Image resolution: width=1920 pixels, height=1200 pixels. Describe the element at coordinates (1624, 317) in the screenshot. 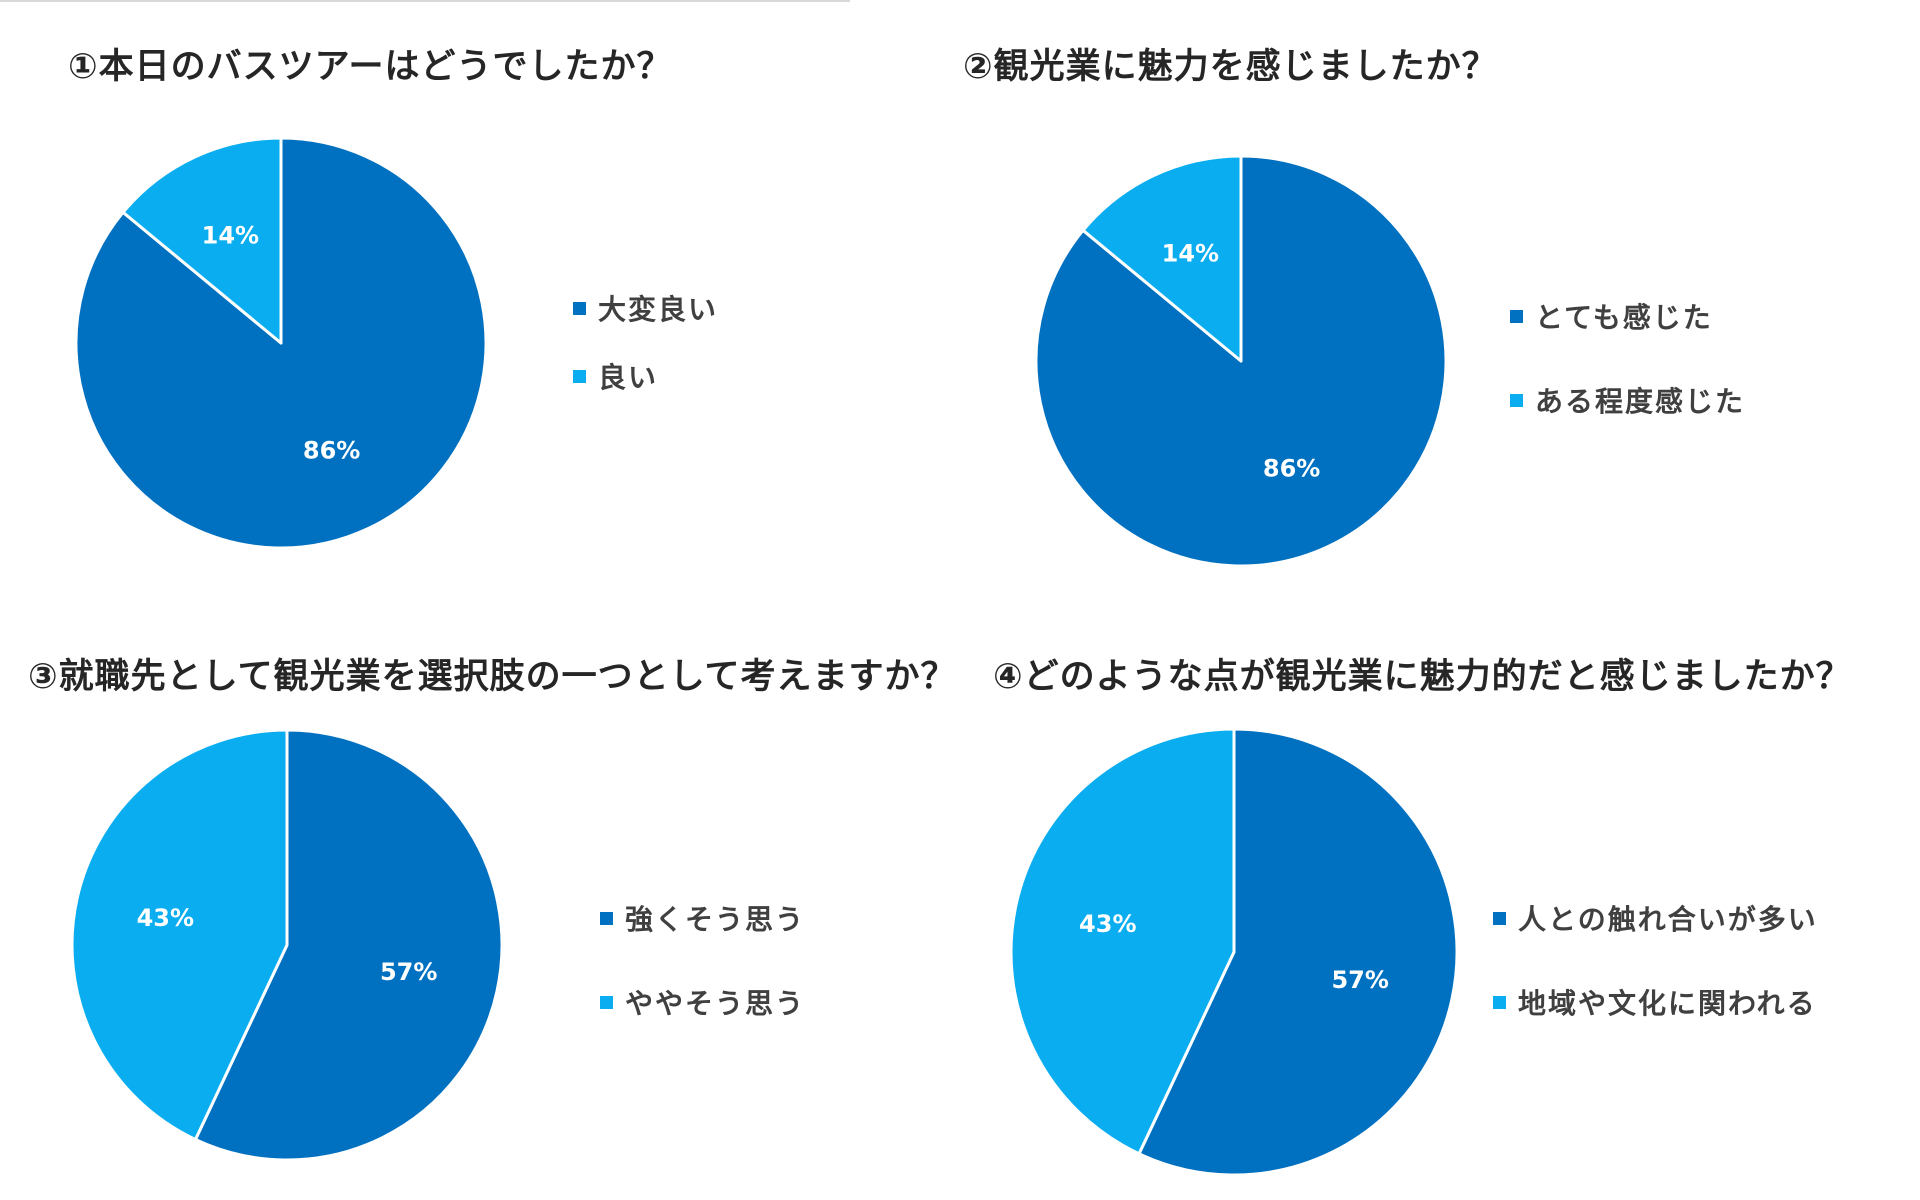

I see `legend-label: とても感じた` at that location.